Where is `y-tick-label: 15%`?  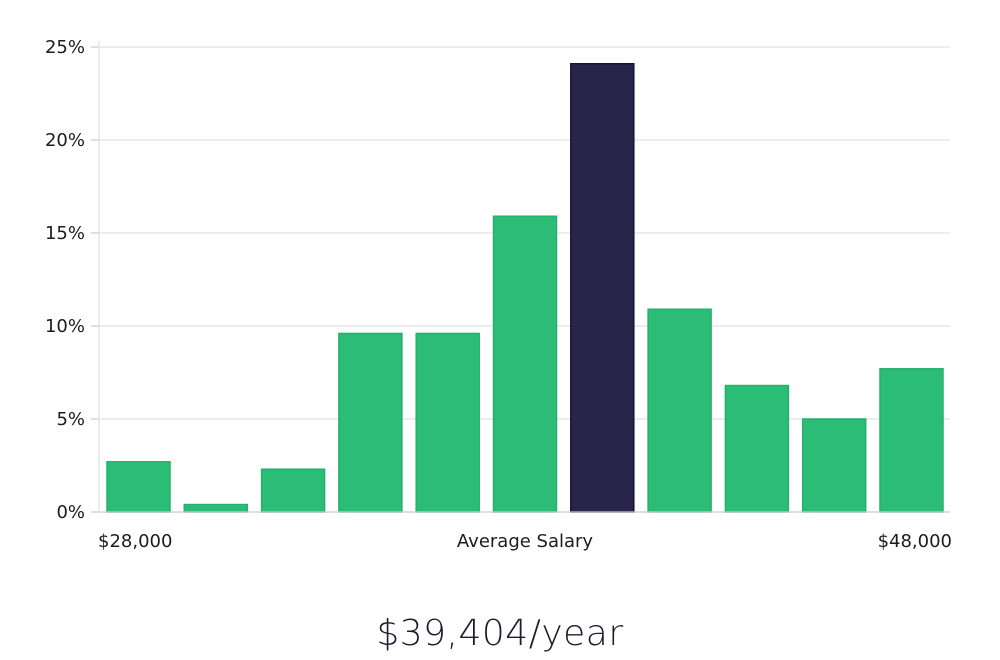 y-tick-label: 15% is located at coordinates (65, 233).